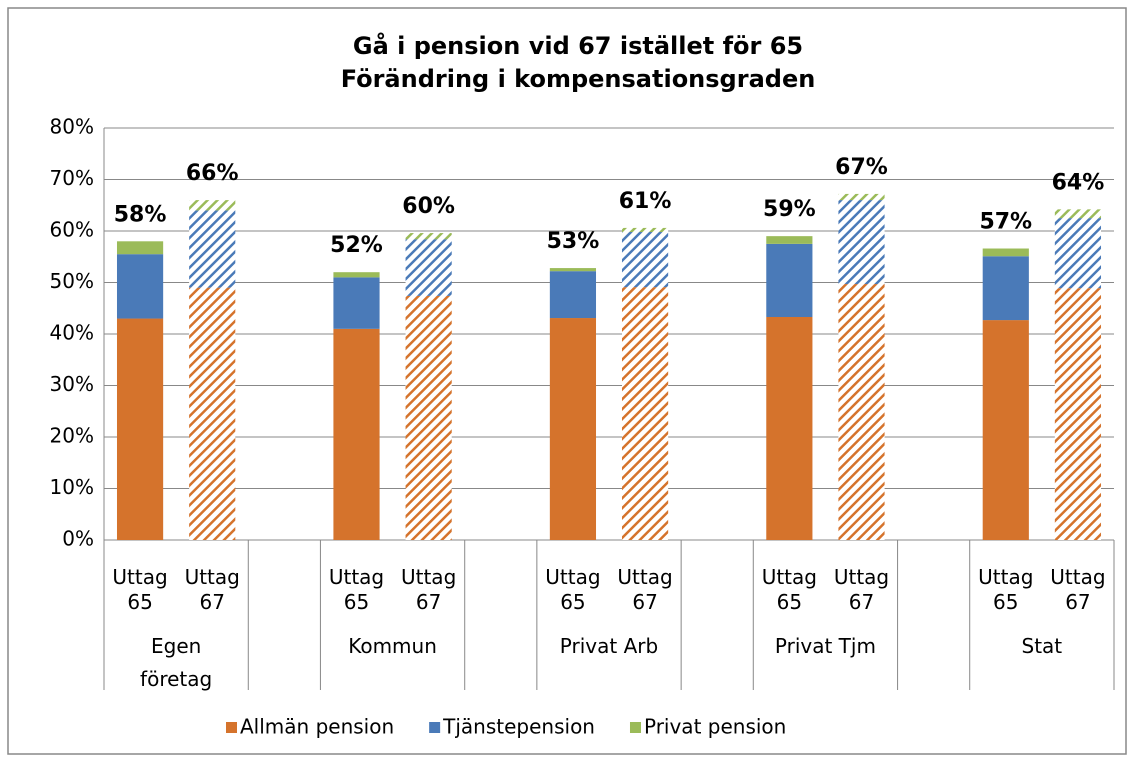 The image size is (1134, 762). What do you see at coordinates (428, 206) in the screenshot?
I see `total-label: 60%` at bounding box center [428, 206].